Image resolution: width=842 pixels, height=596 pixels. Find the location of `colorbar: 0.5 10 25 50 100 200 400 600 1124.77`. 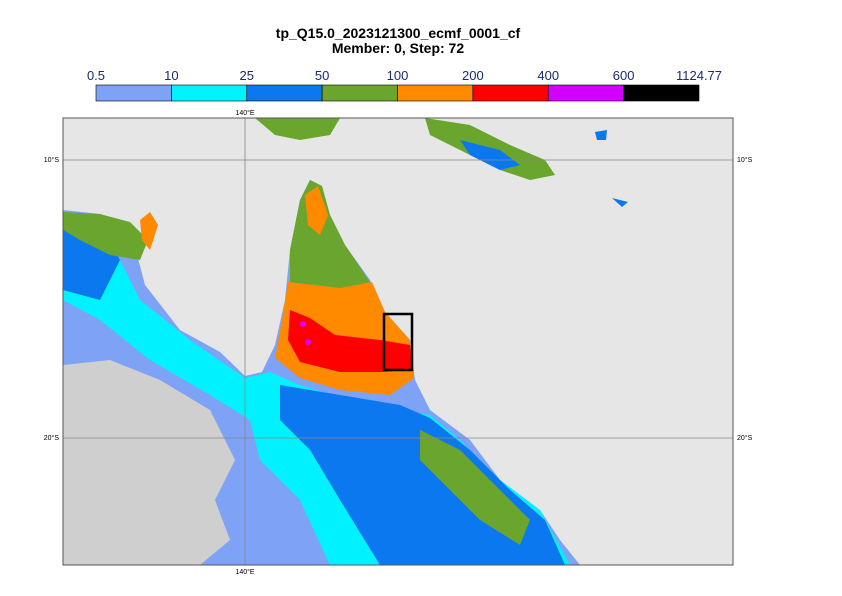

colorbar: 0.5 10 25 50 100 200 400 600 1124.77 is located at coordinates (404, 85).